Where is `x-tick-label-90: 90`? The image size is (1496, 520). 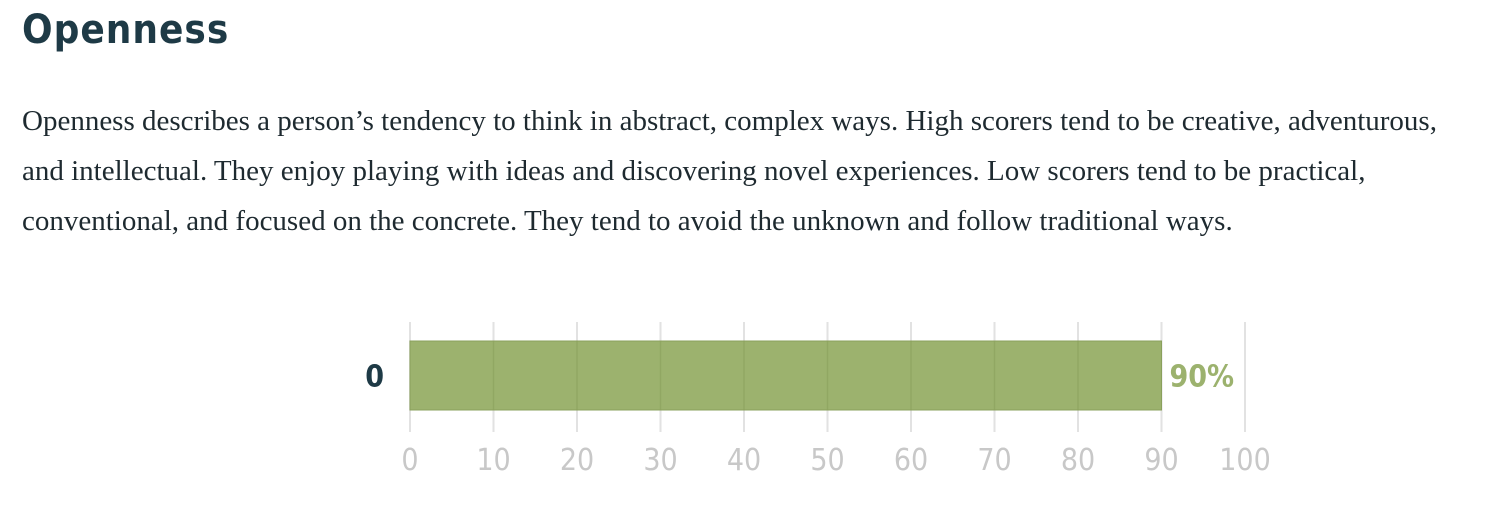 x-tick-label-90: 90 is located at coordinates (1161, 460).